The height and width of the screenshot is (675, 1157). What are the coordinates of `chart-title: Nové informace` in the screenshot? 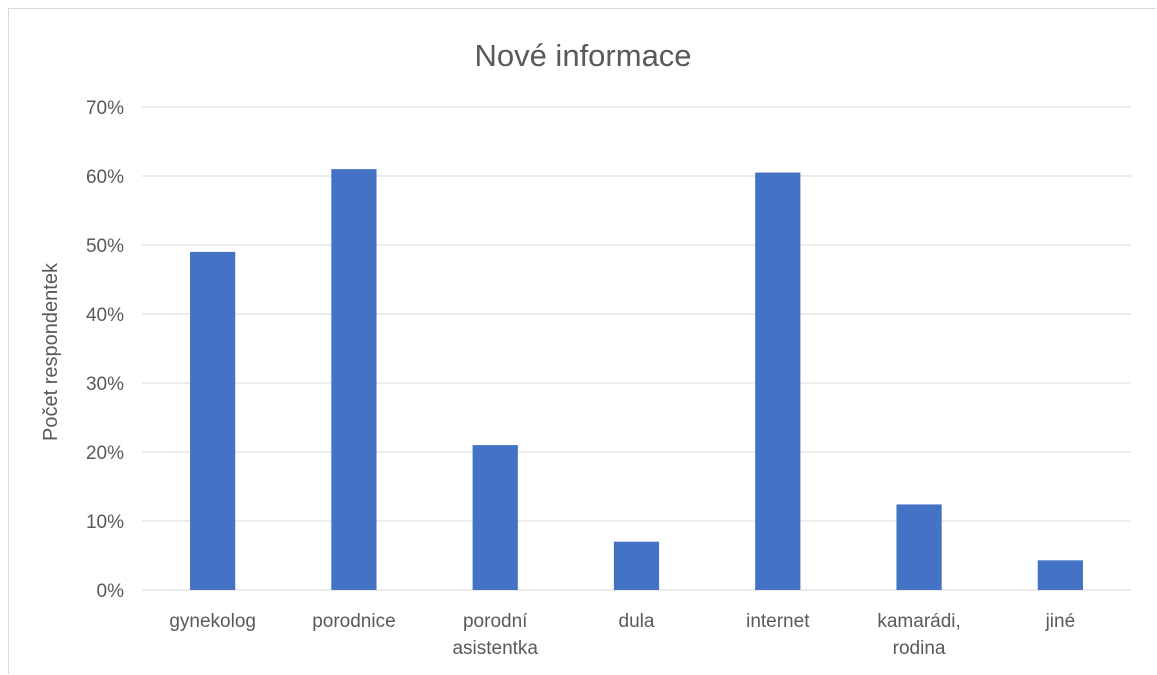 It's located at (582, 55).